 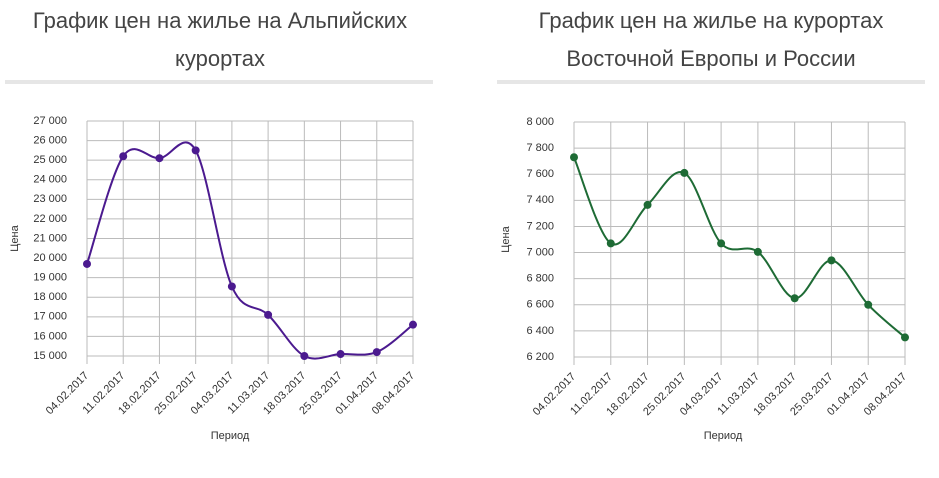 I want to click on y-tick-label: 7 200, so click(x=540, y=226).